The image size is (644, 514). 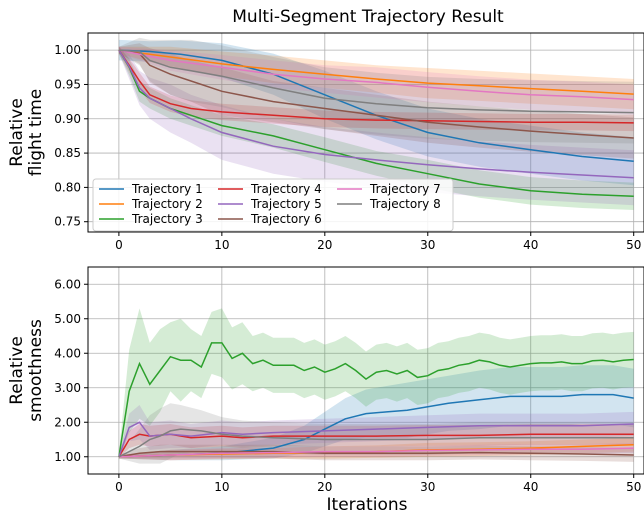 I want to click on y-axis-label: Relativeflight time, so click(x=26, y=132).